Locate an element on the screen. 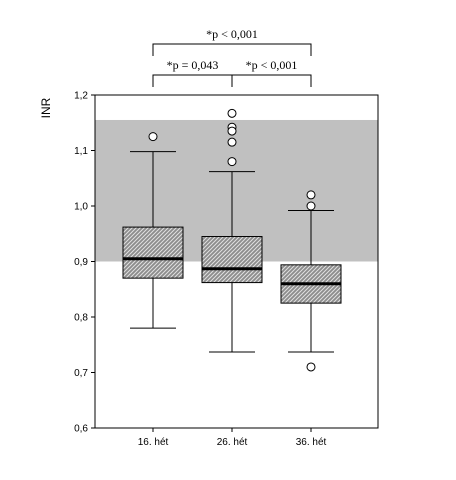  y-tick-label: 0,7 is located at coordinates (81, 373).